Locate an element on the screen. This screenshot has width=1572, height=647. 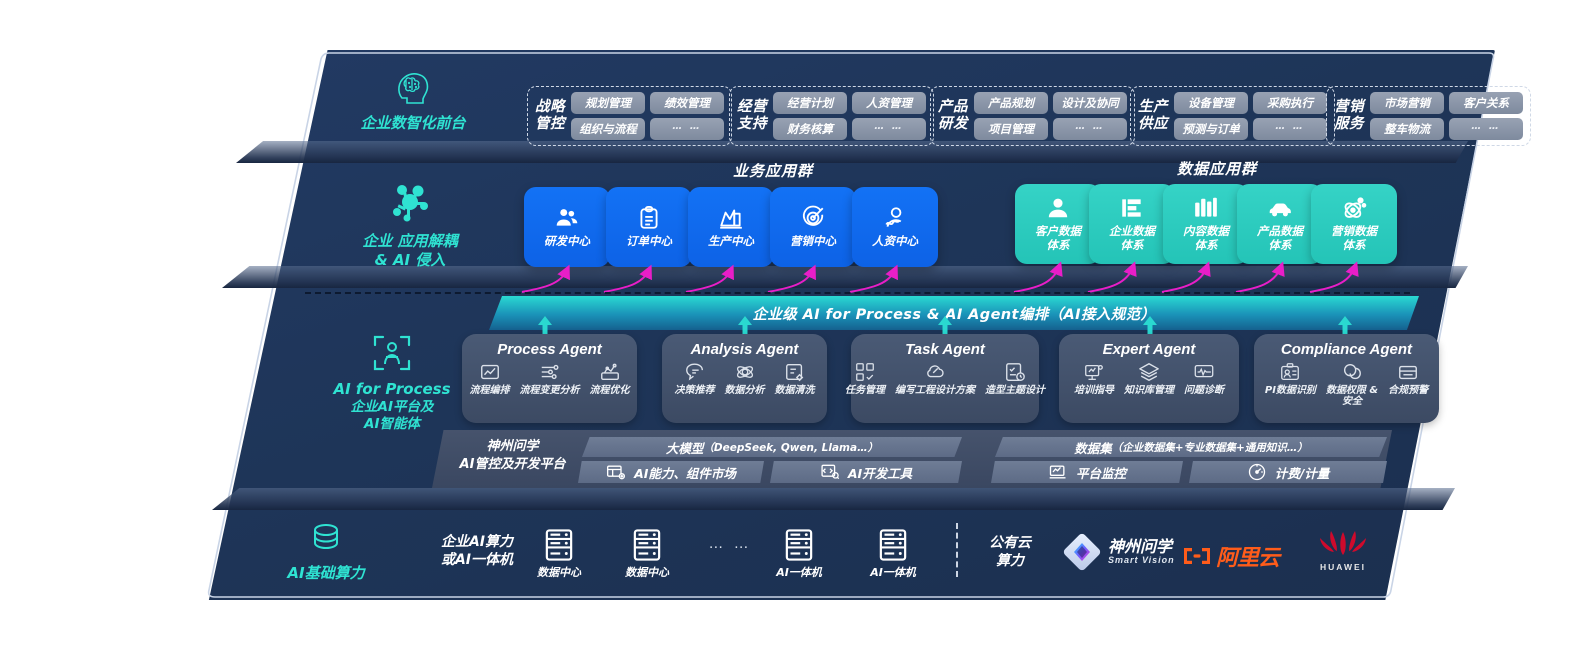
app-card-rd-center: 研发中心 is located at coordinates (567, 227).